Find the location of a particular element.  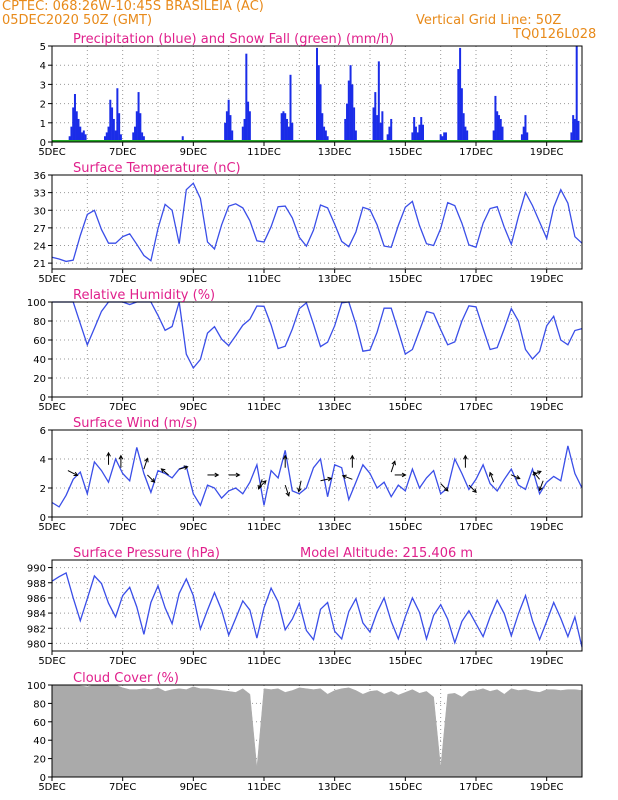

y-tick-label: 980 is located at coordinates (36, 644).